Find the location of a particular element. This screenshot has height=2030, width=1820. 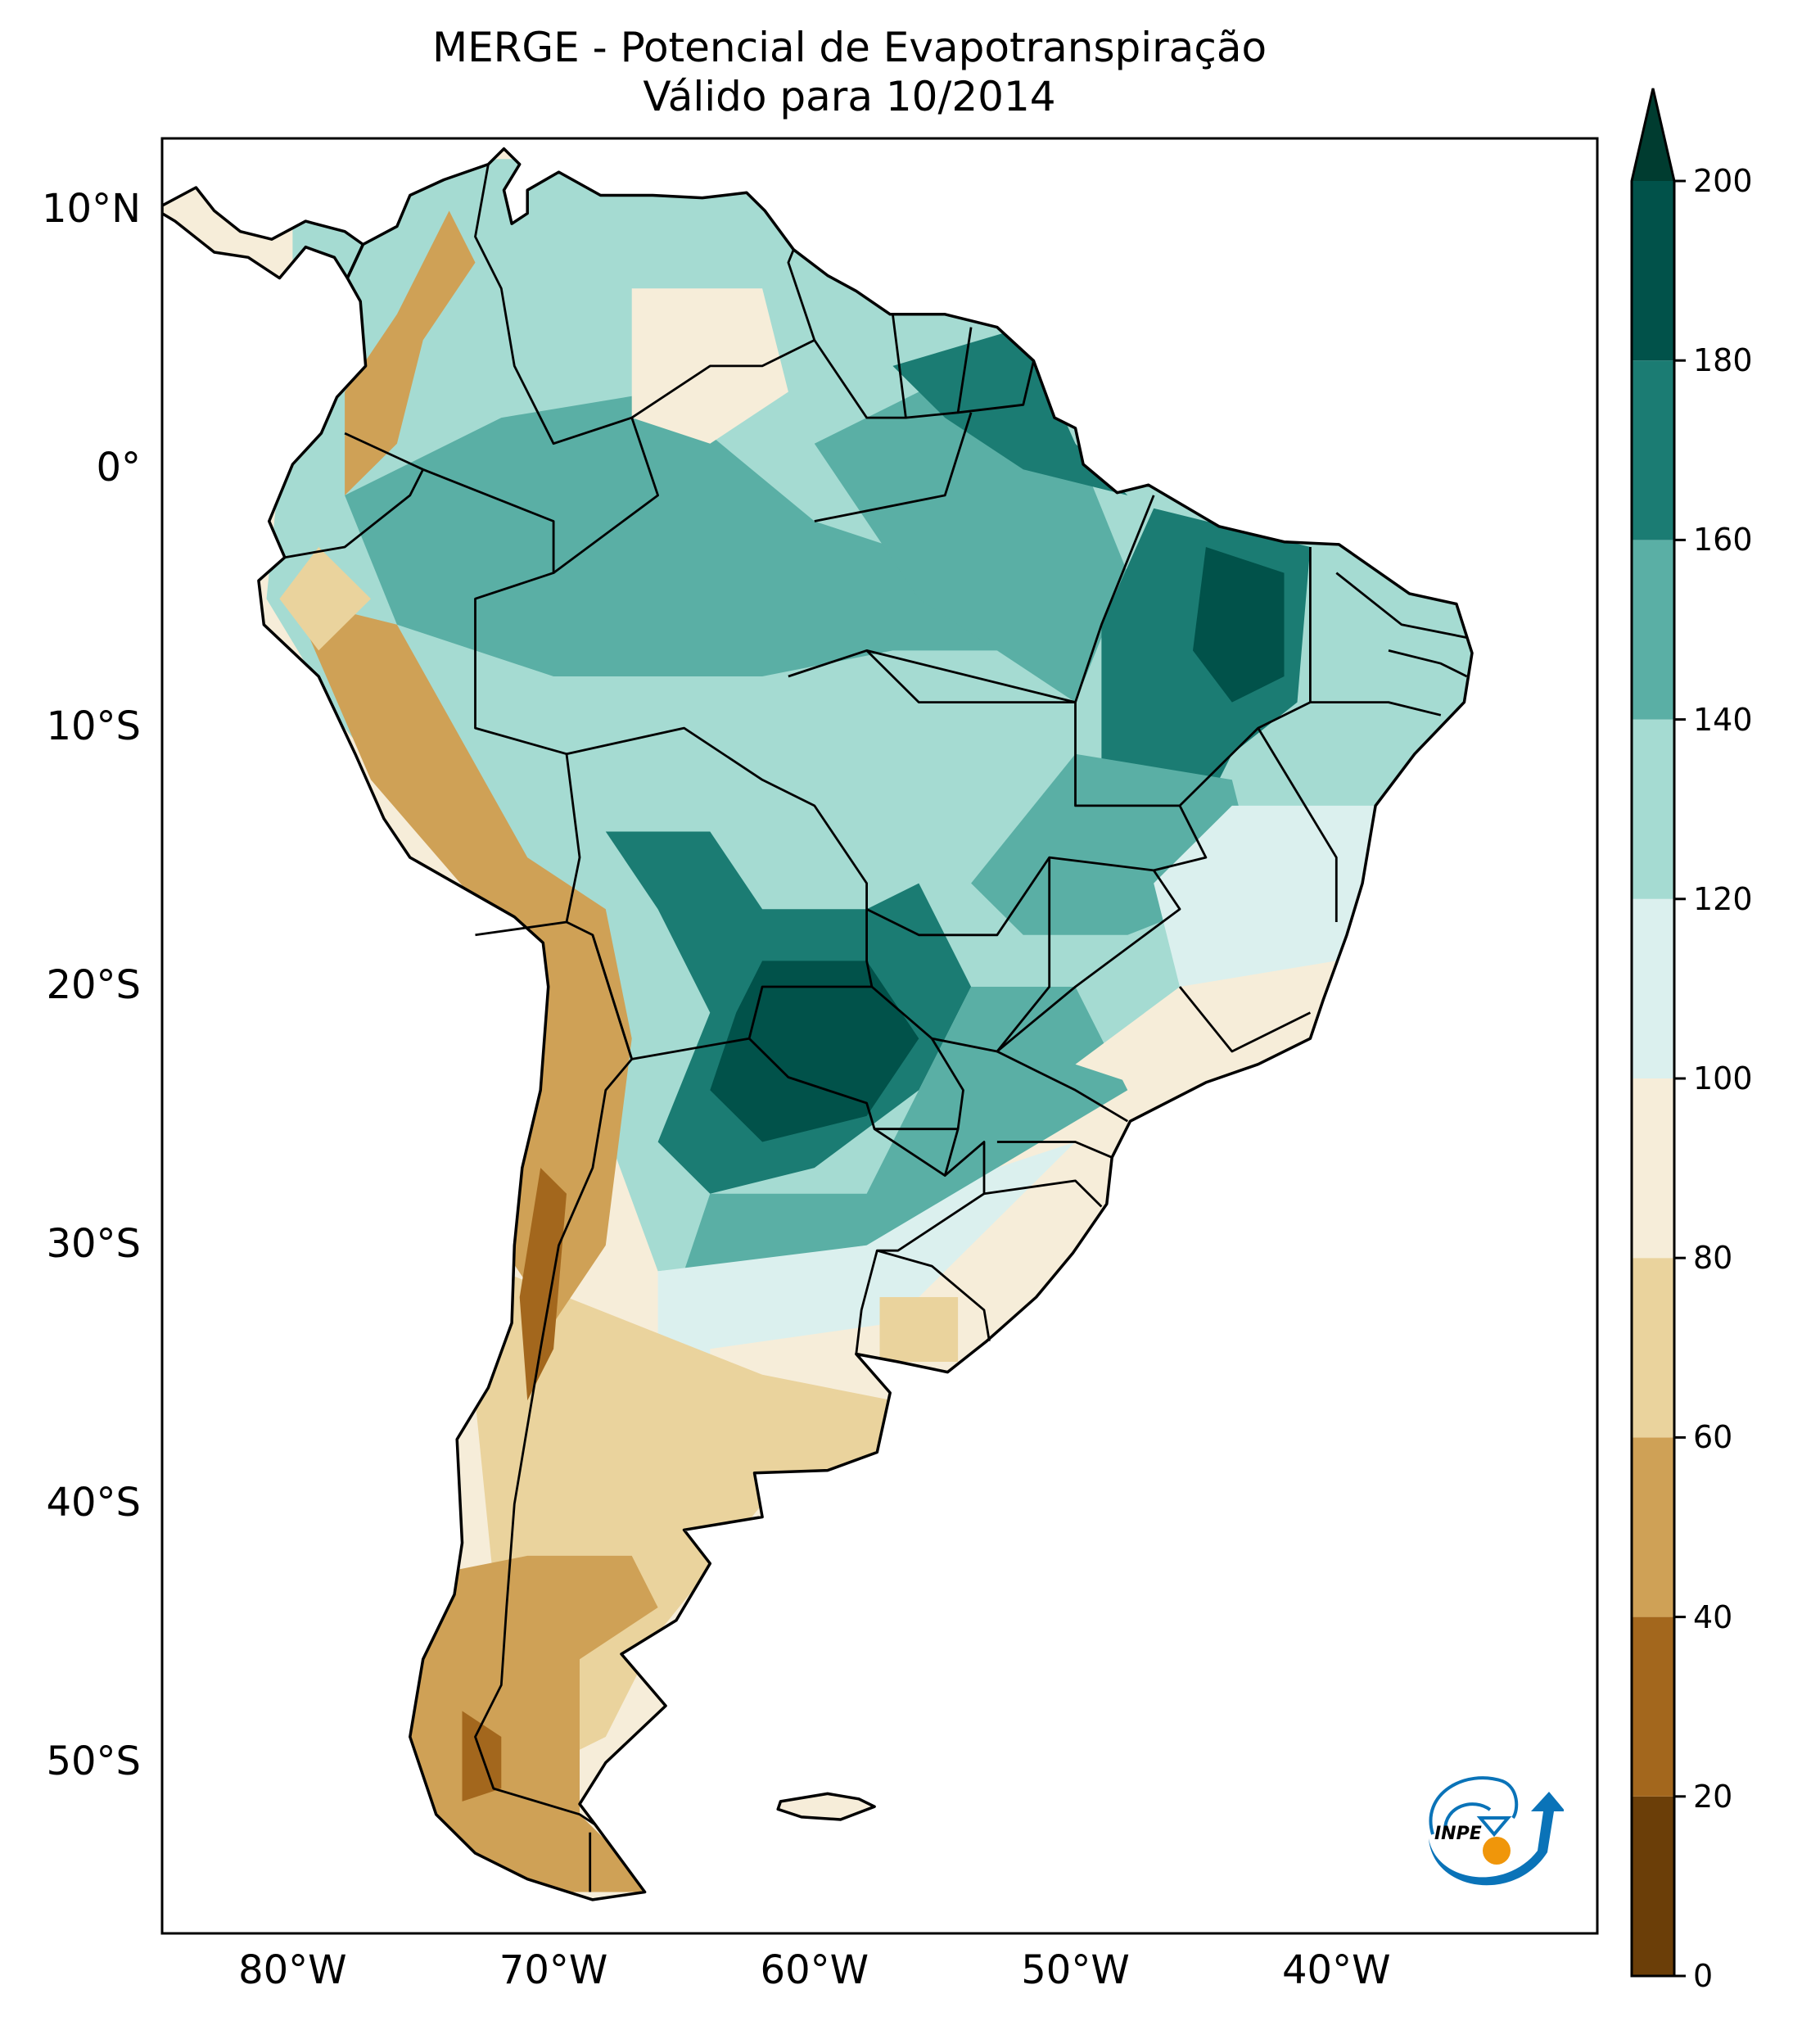

colorbar-outline is located at coordinates (1653, 1033).